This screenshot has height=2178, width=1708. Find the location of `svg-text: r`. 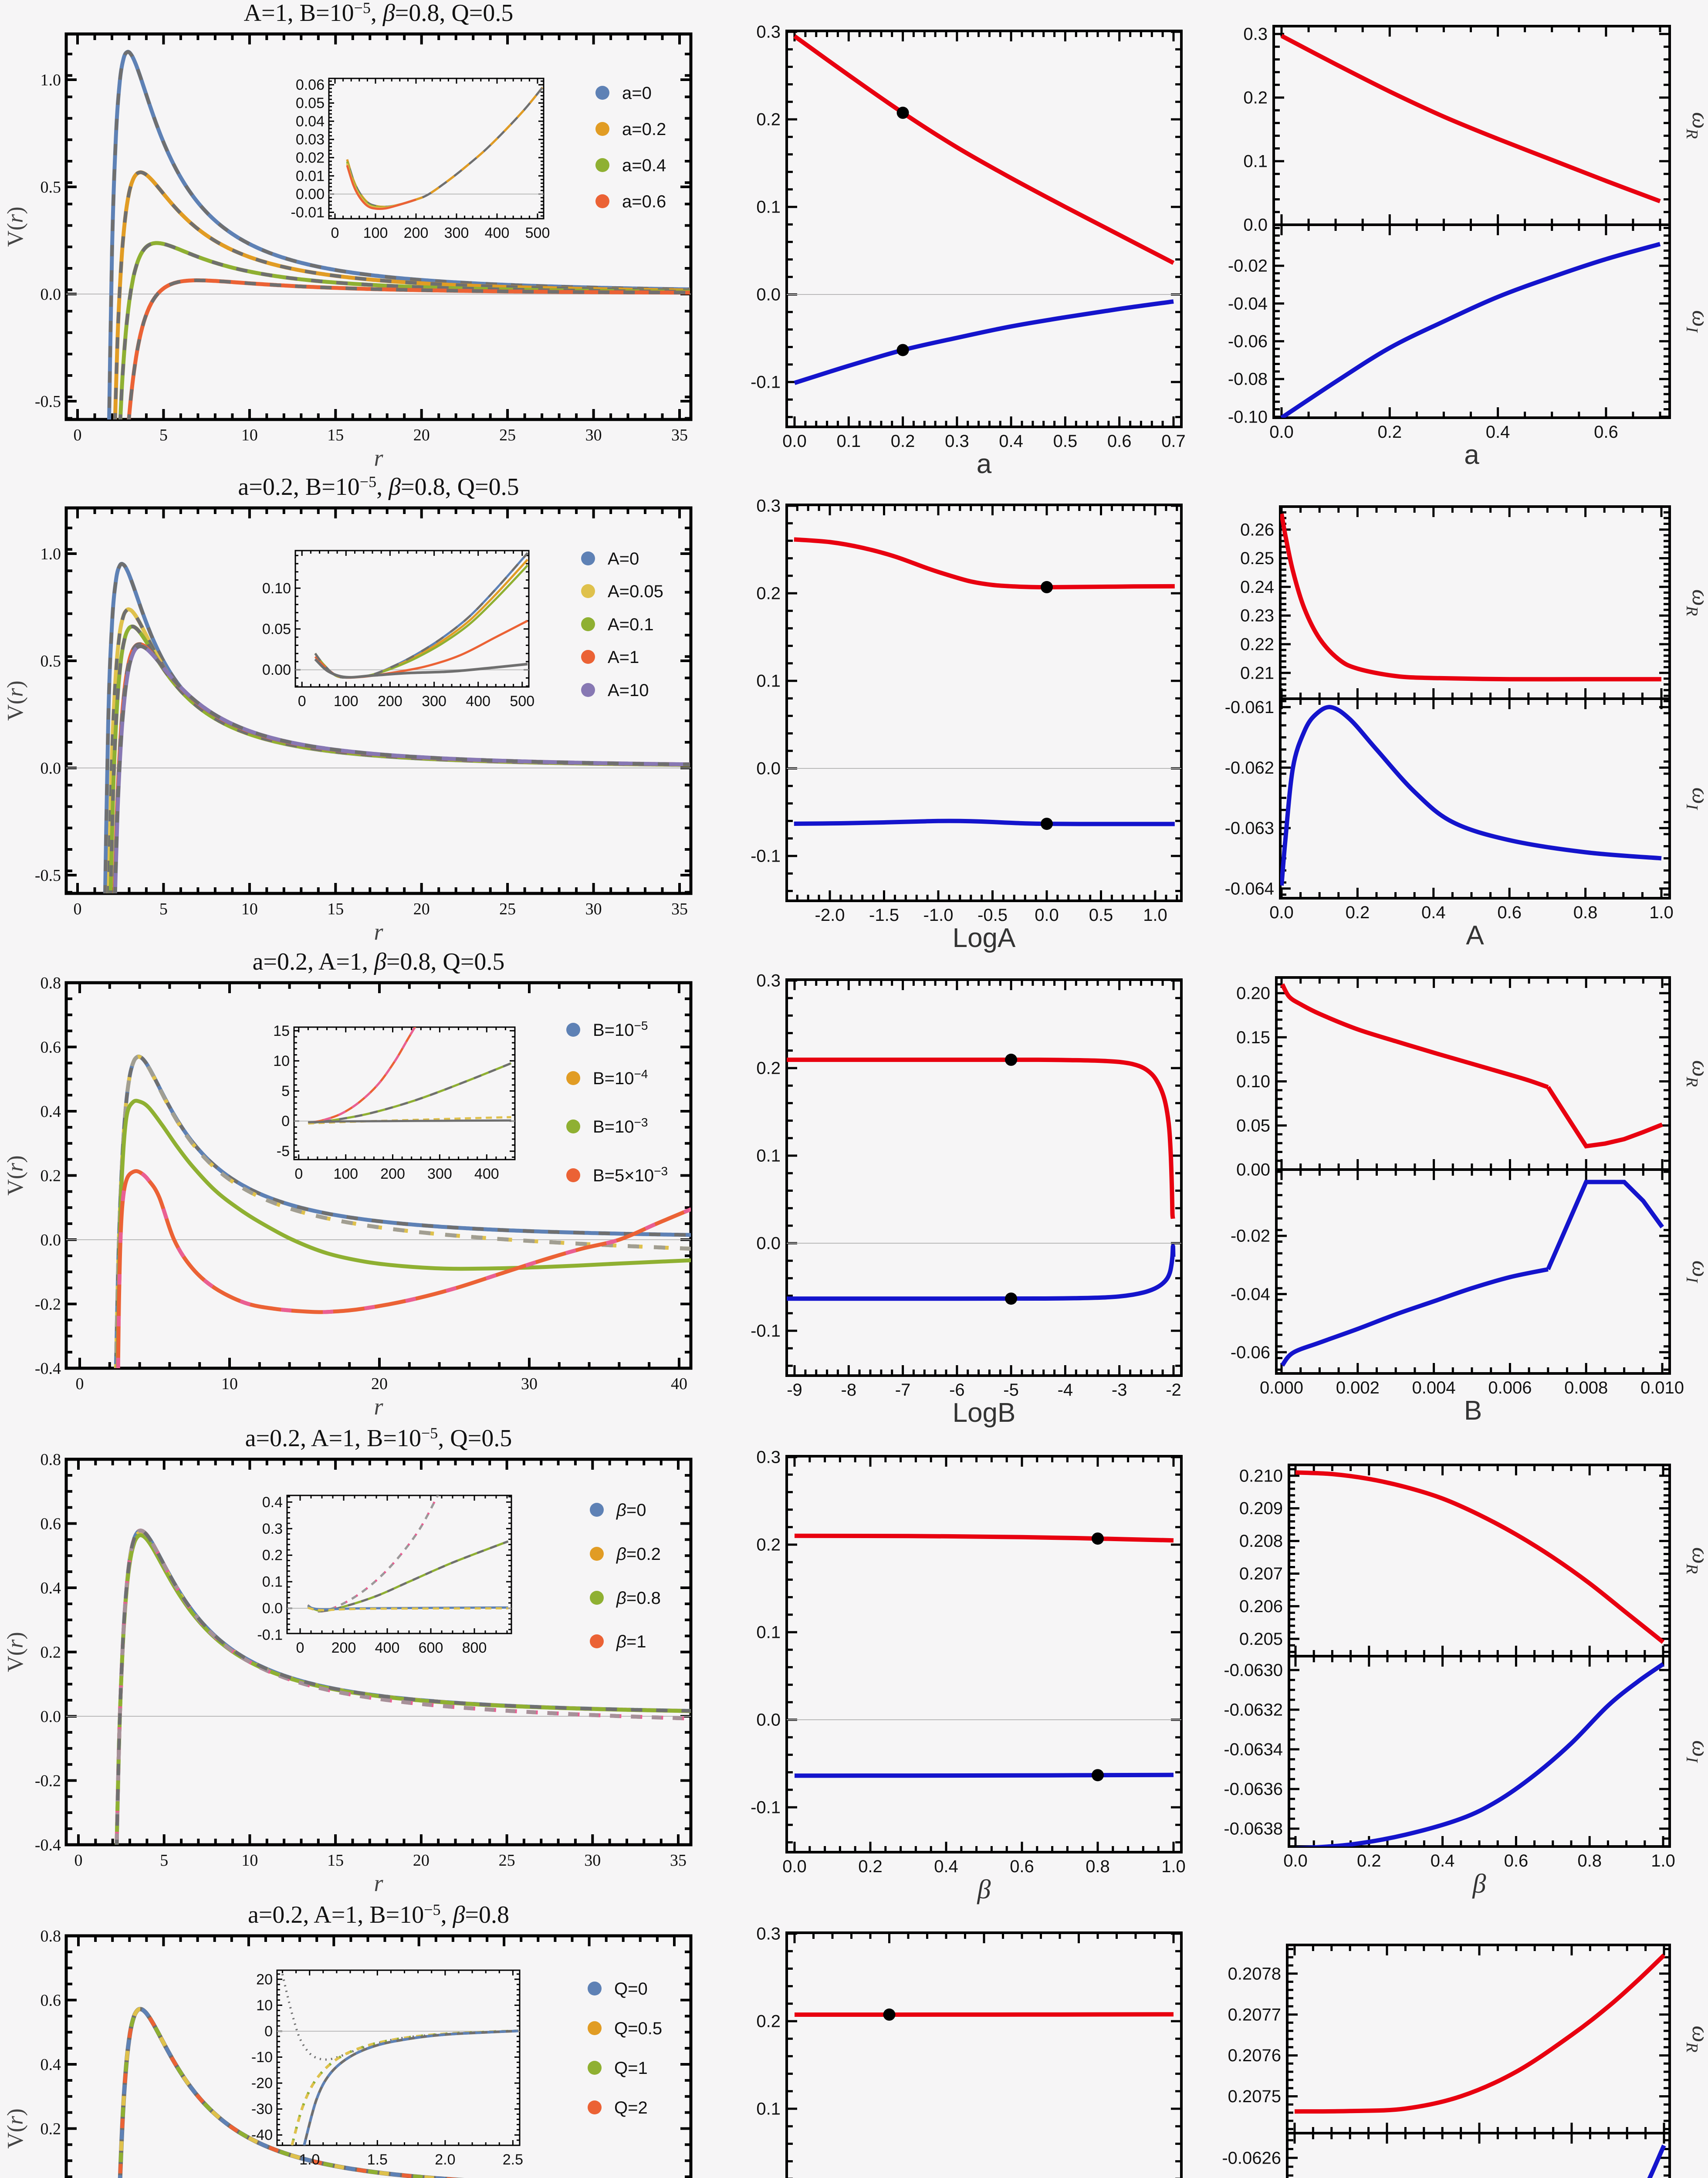

svg-text: r is located at coordinates (378, 1883).